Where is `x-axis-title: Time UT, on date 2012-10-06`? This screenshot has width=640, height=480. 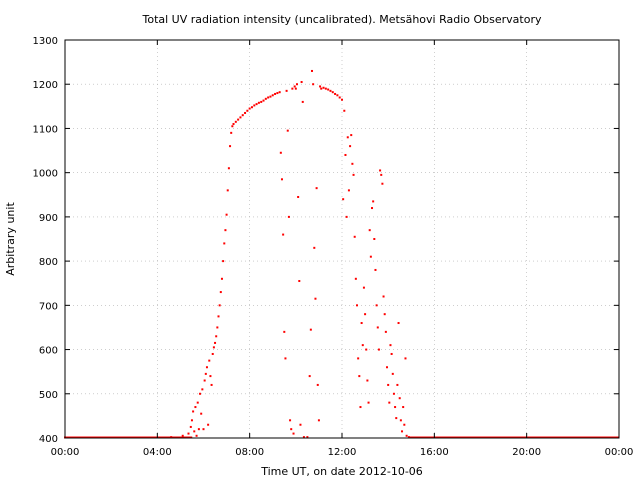
x-axis-title: Time UT, on date 2012-10-06 is located at coordinates (341, 471).